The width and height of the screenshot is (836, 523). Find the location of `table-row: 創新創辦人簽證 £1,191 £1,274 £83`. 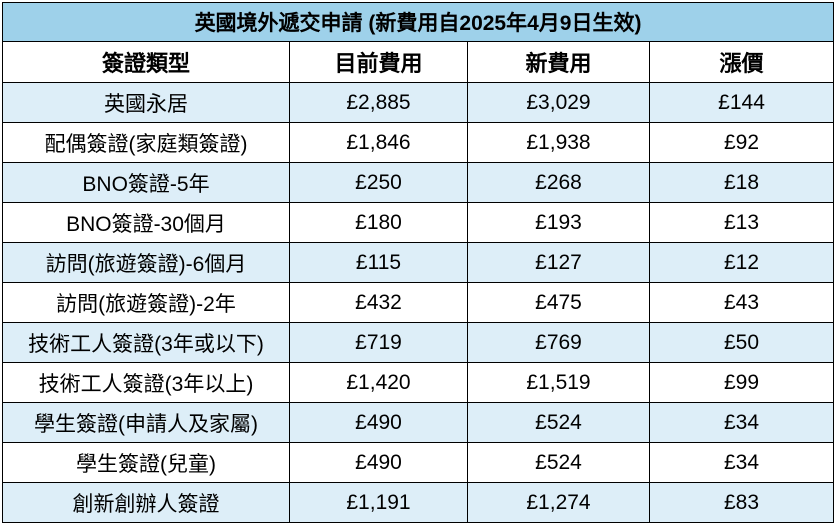

table-row: 創新創辦人簽證 £1,191 £1,274 £83 is located at coordinates (418, 502).